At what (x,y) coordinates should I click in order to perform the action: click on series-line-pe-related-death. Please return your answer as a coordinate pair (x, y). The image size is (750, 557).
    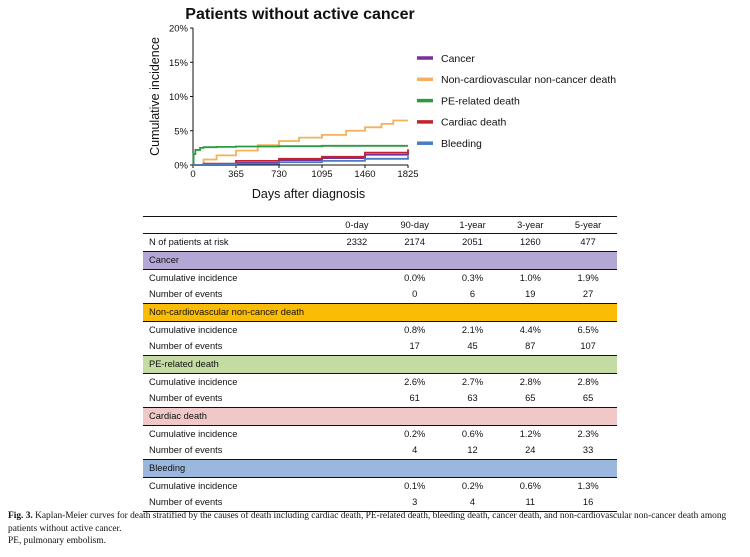
    Looking at the image, I should click on (300, 155).